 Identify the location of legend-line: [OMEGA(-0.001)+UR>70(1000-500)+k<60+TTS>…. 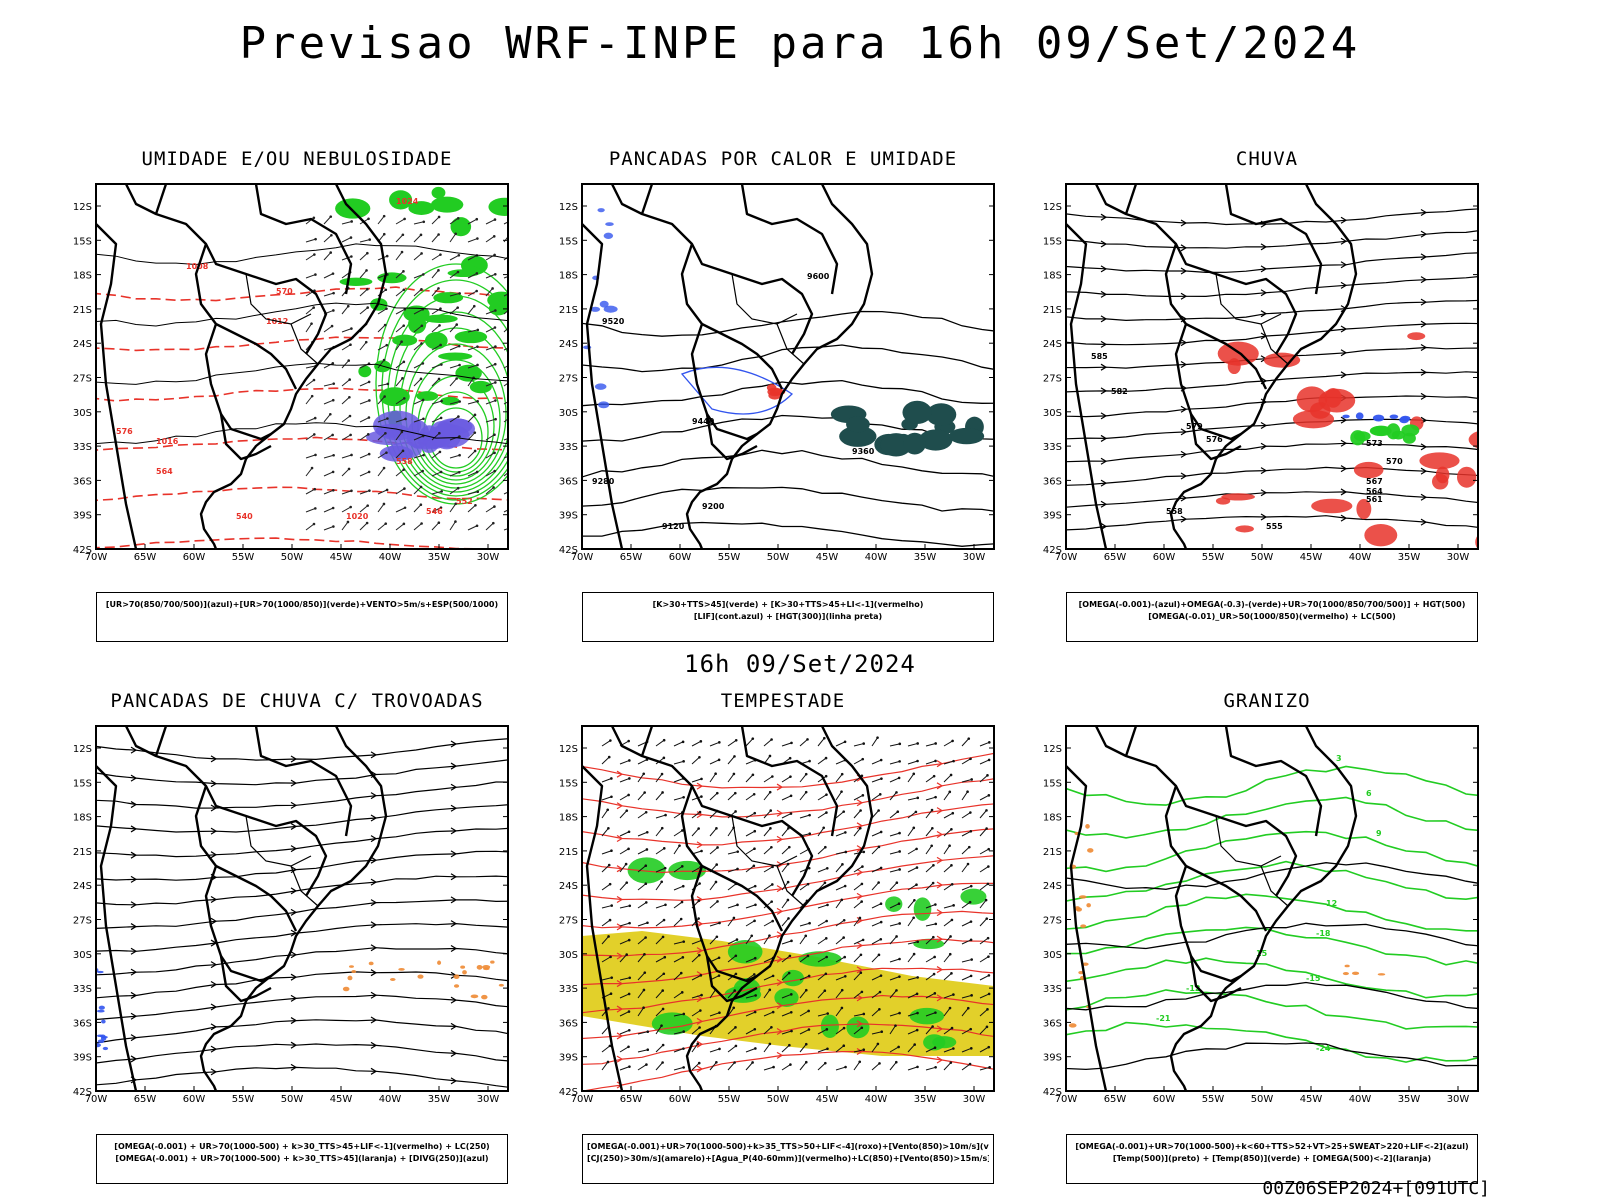
(1272, 1146).